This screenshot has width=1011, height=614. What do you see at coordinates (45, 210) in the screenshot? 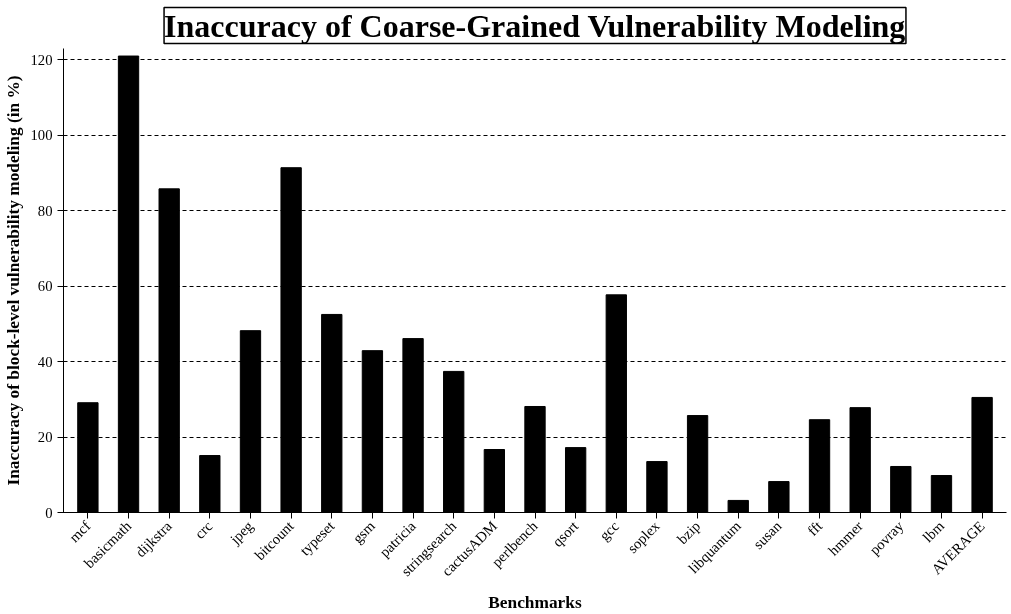
I see `y-tick-label: 80` at bounding box center [45, 210].